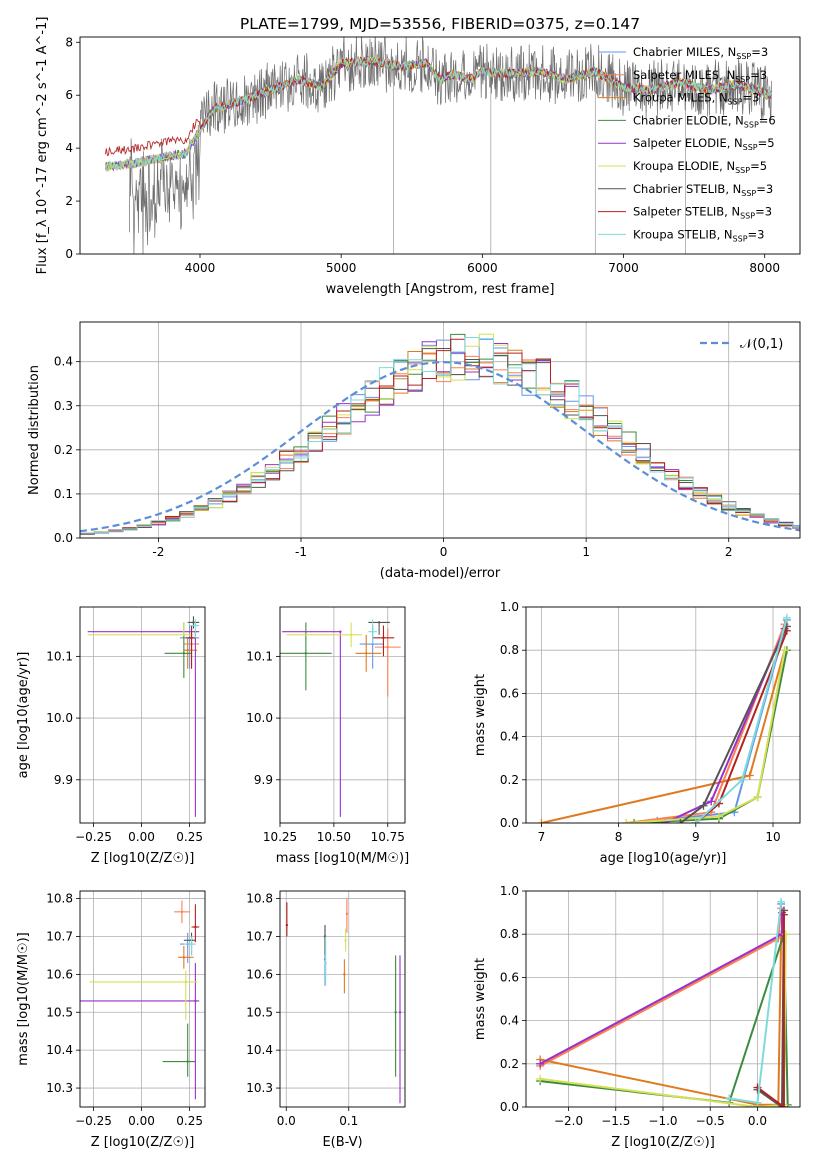  Describe the element at coordinates (59, 974) in the screenshot. I see `y-tick-label: 10.6` at that location.